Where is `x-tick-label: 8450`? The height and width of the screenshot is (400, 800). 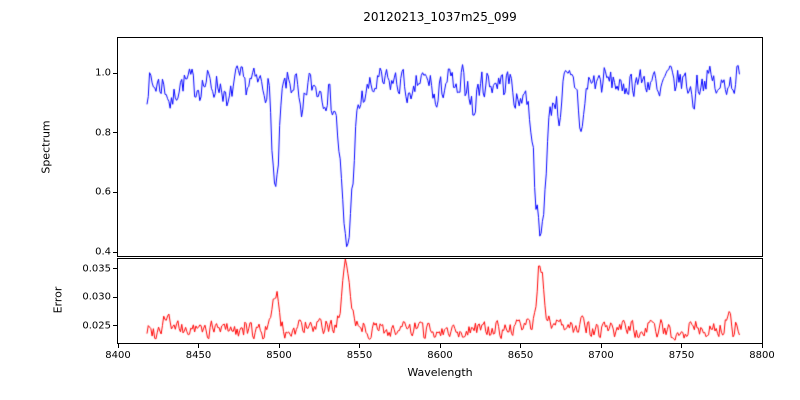
x-tick-label: 8450 is located at coordinates (198, 355).